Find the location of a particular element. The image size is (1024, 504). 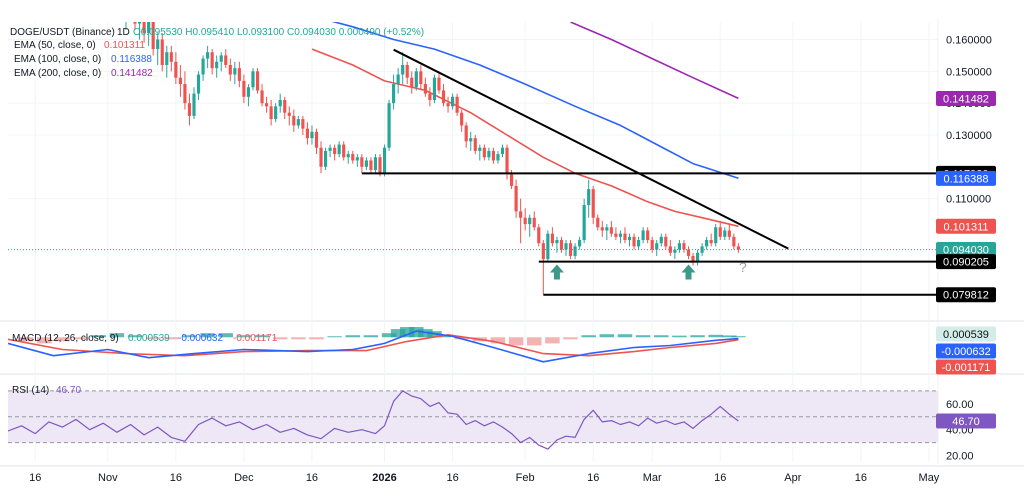

legend-ema50-name: EMA (50, close, 0) is located at coordinates (55, 45).